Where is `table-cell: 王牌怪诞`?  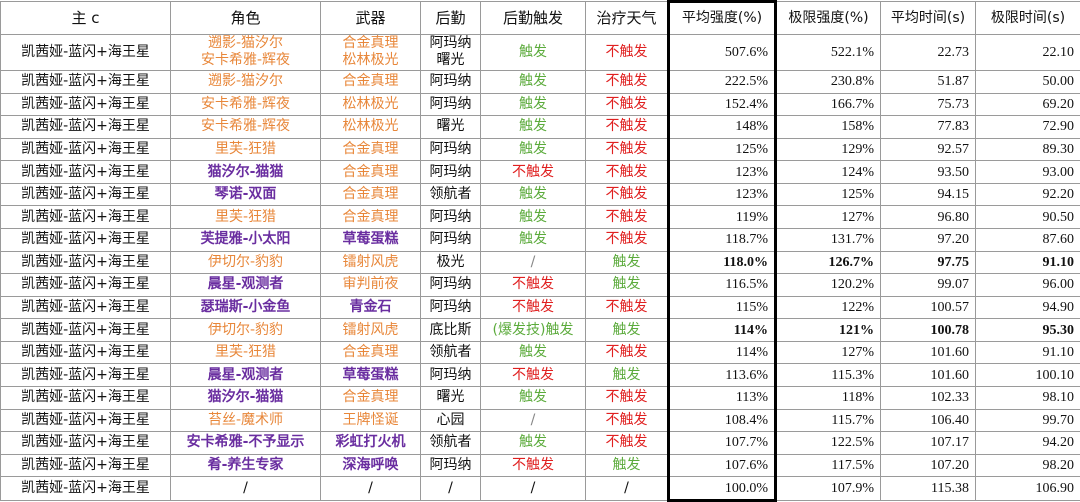 table-cell: 王牌怪诞 is located at coordinates (370, 420).